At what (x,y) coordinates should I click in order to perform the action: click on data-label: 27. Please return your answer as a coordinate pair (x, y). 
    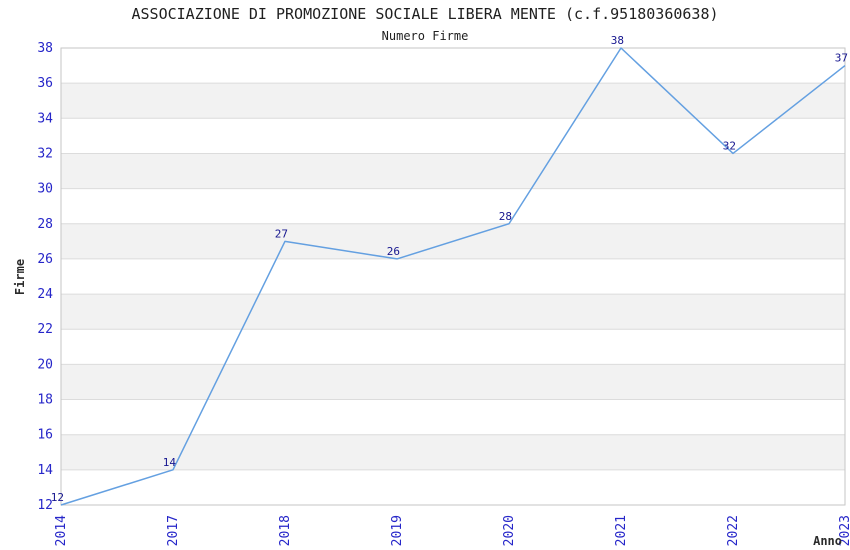
    Looking at the image, I should click on (281, 233).